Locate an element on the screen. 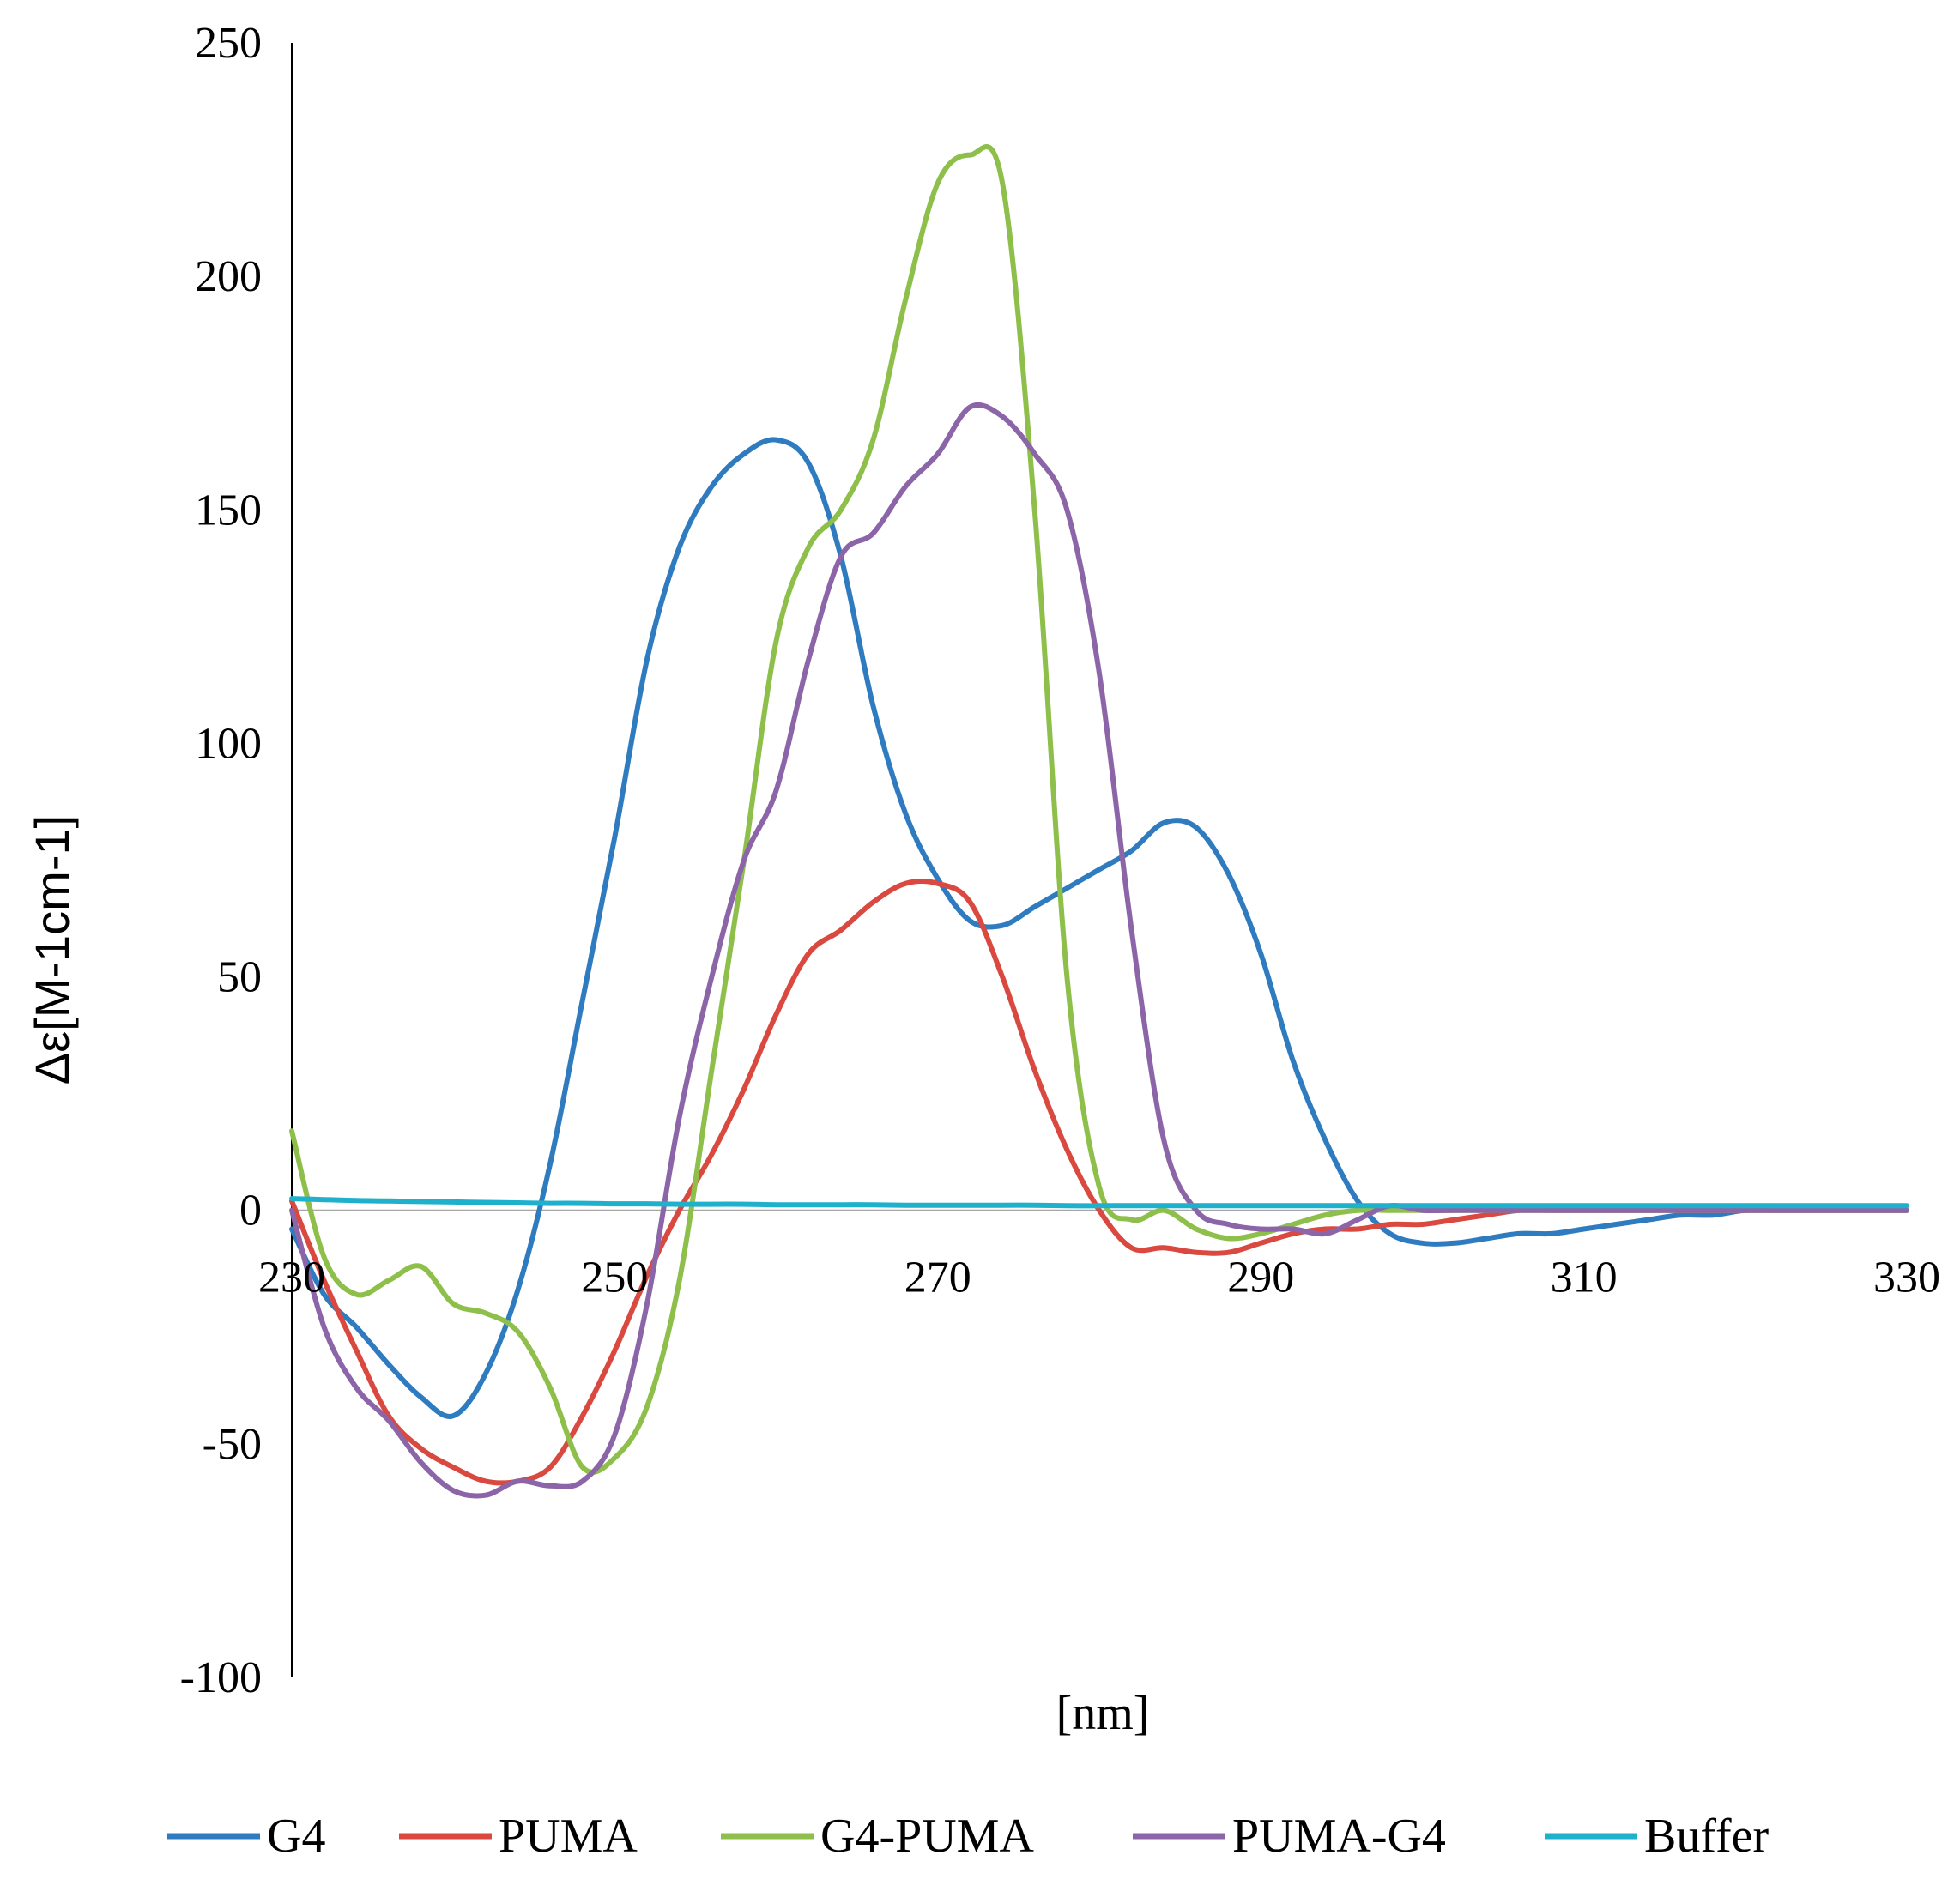  x-tick-label: 290 is located at coordinates (1260, 1278).